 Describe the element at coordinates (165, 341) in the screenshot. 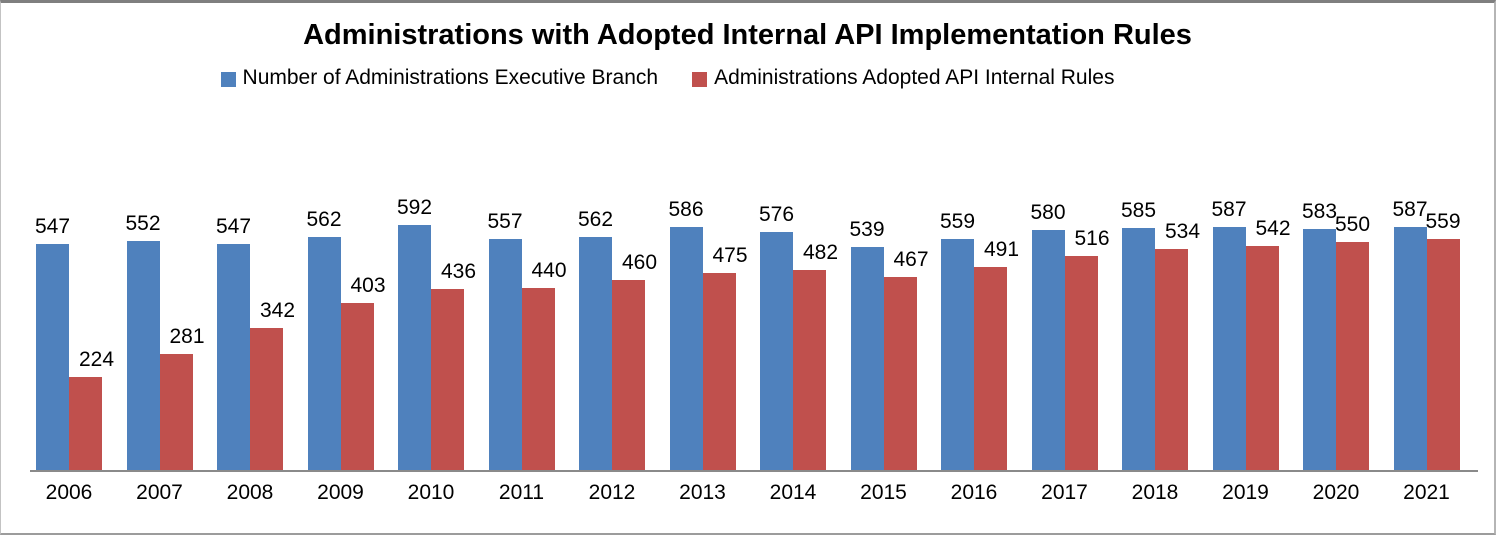

I see `bar-pair: 552 281` at that location.